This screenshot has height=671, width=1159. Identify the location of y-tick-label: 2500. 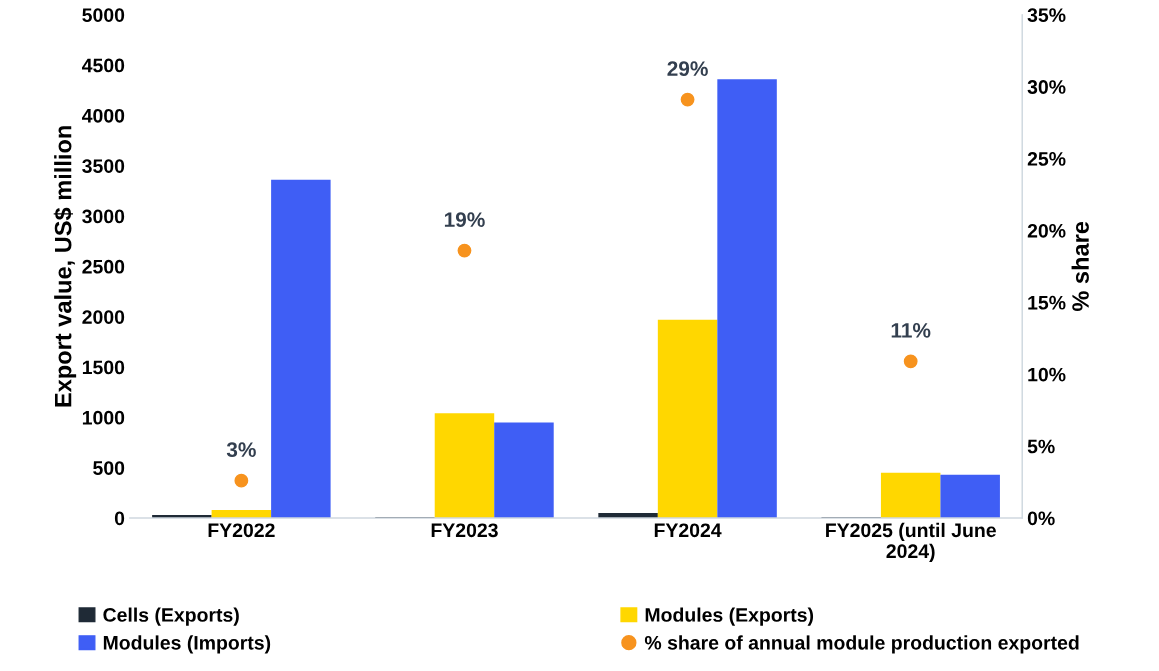
(103, 266).